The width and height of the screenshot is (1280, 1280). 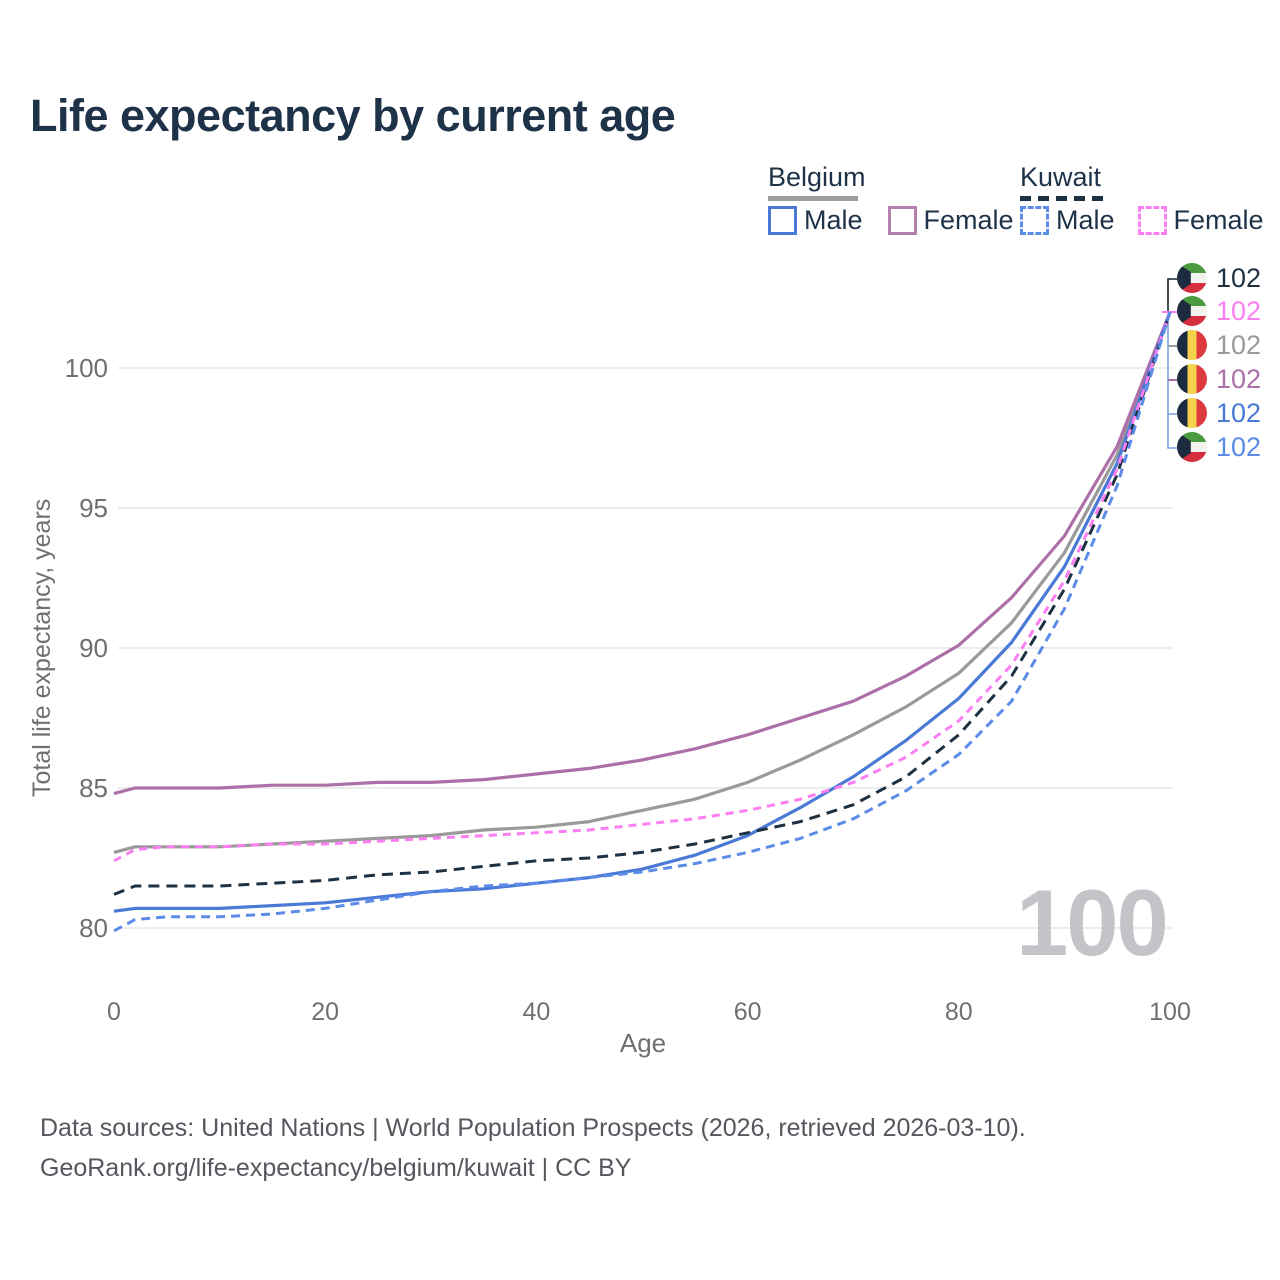 I want to click on legend-label-belgium-male: Male, so click(x=833, y=220).